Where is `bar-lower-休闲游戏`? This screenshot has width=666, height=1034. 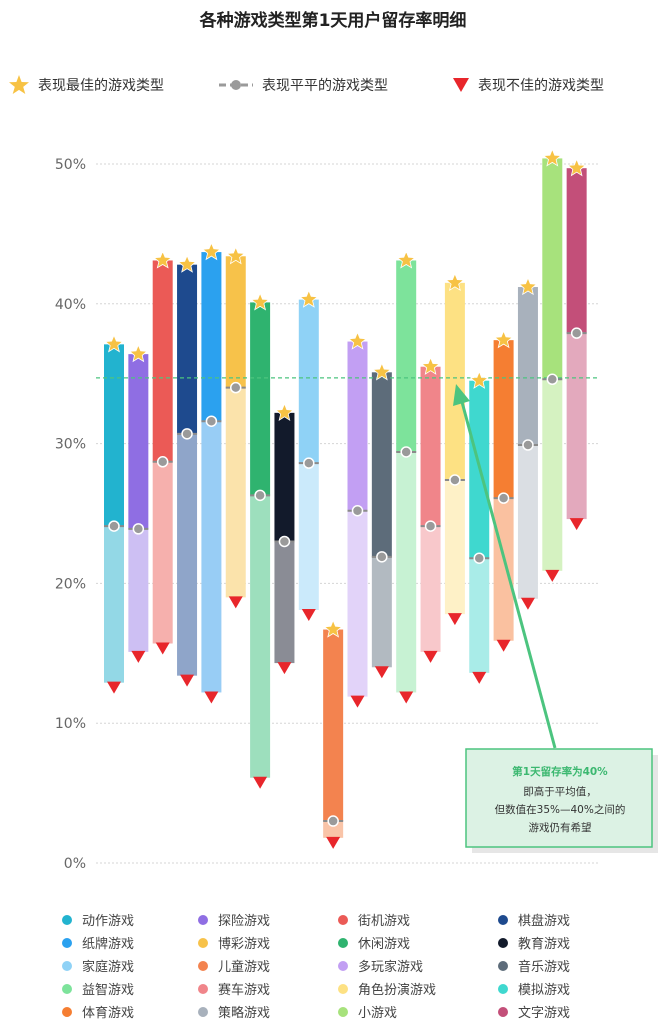 bar-lower-休闲游戏 is located at coordinates (260, 636).